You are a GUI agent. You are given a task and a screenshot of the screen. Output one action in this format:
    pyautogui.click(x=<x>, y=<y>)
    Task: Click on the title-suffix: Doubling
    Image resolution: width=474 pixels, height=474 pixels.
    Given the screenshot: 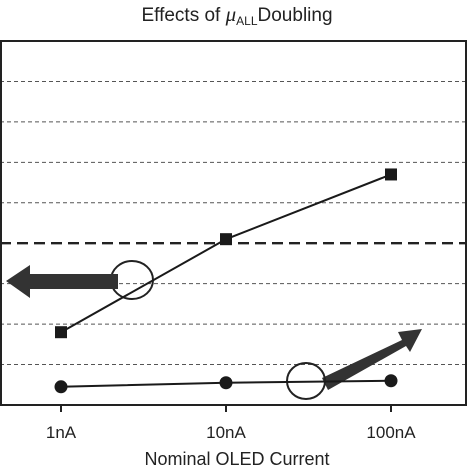 What is the action you would take?
    pyautogui.click(x=295, y=15)
    